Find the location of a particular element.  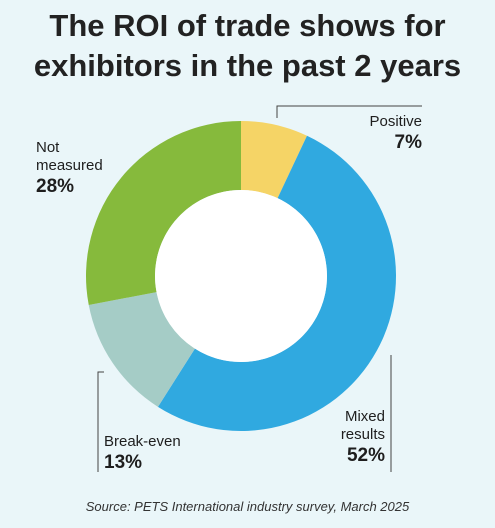

label-mixed-name-1: Mixed is located at coordinates (364, 416).